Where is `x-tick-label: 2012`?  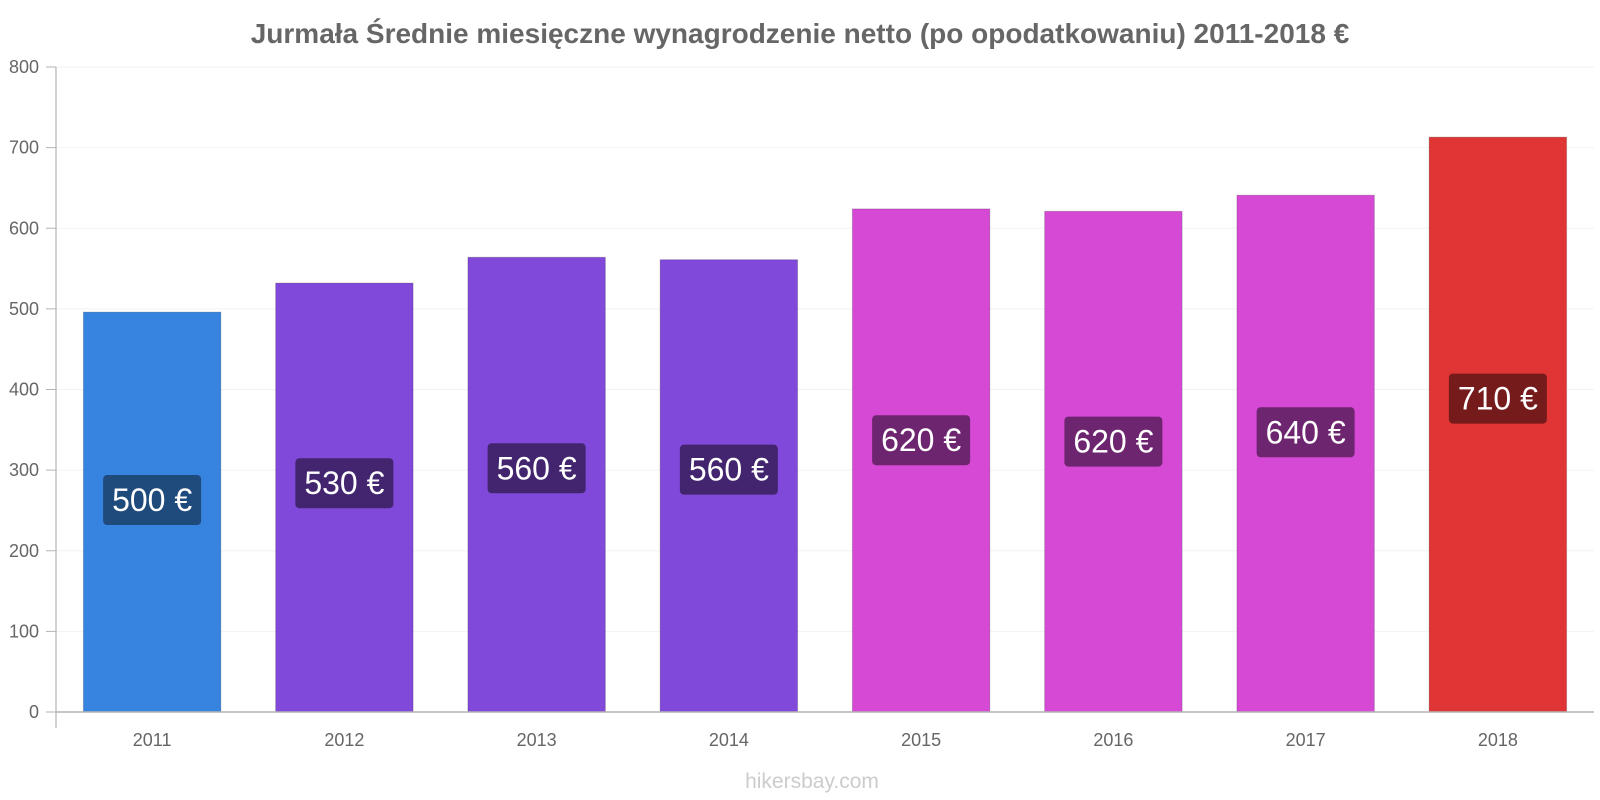 x-tick-label: 2012 is located at coordinates (344, 740).